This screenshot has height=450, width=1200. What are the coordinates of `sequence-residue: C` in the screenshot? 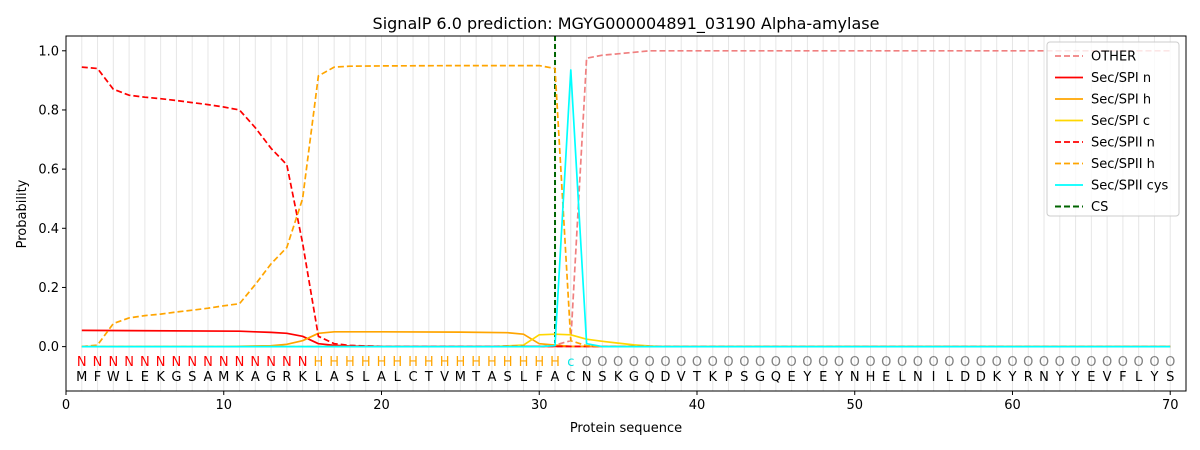 It's located at (570, 377).